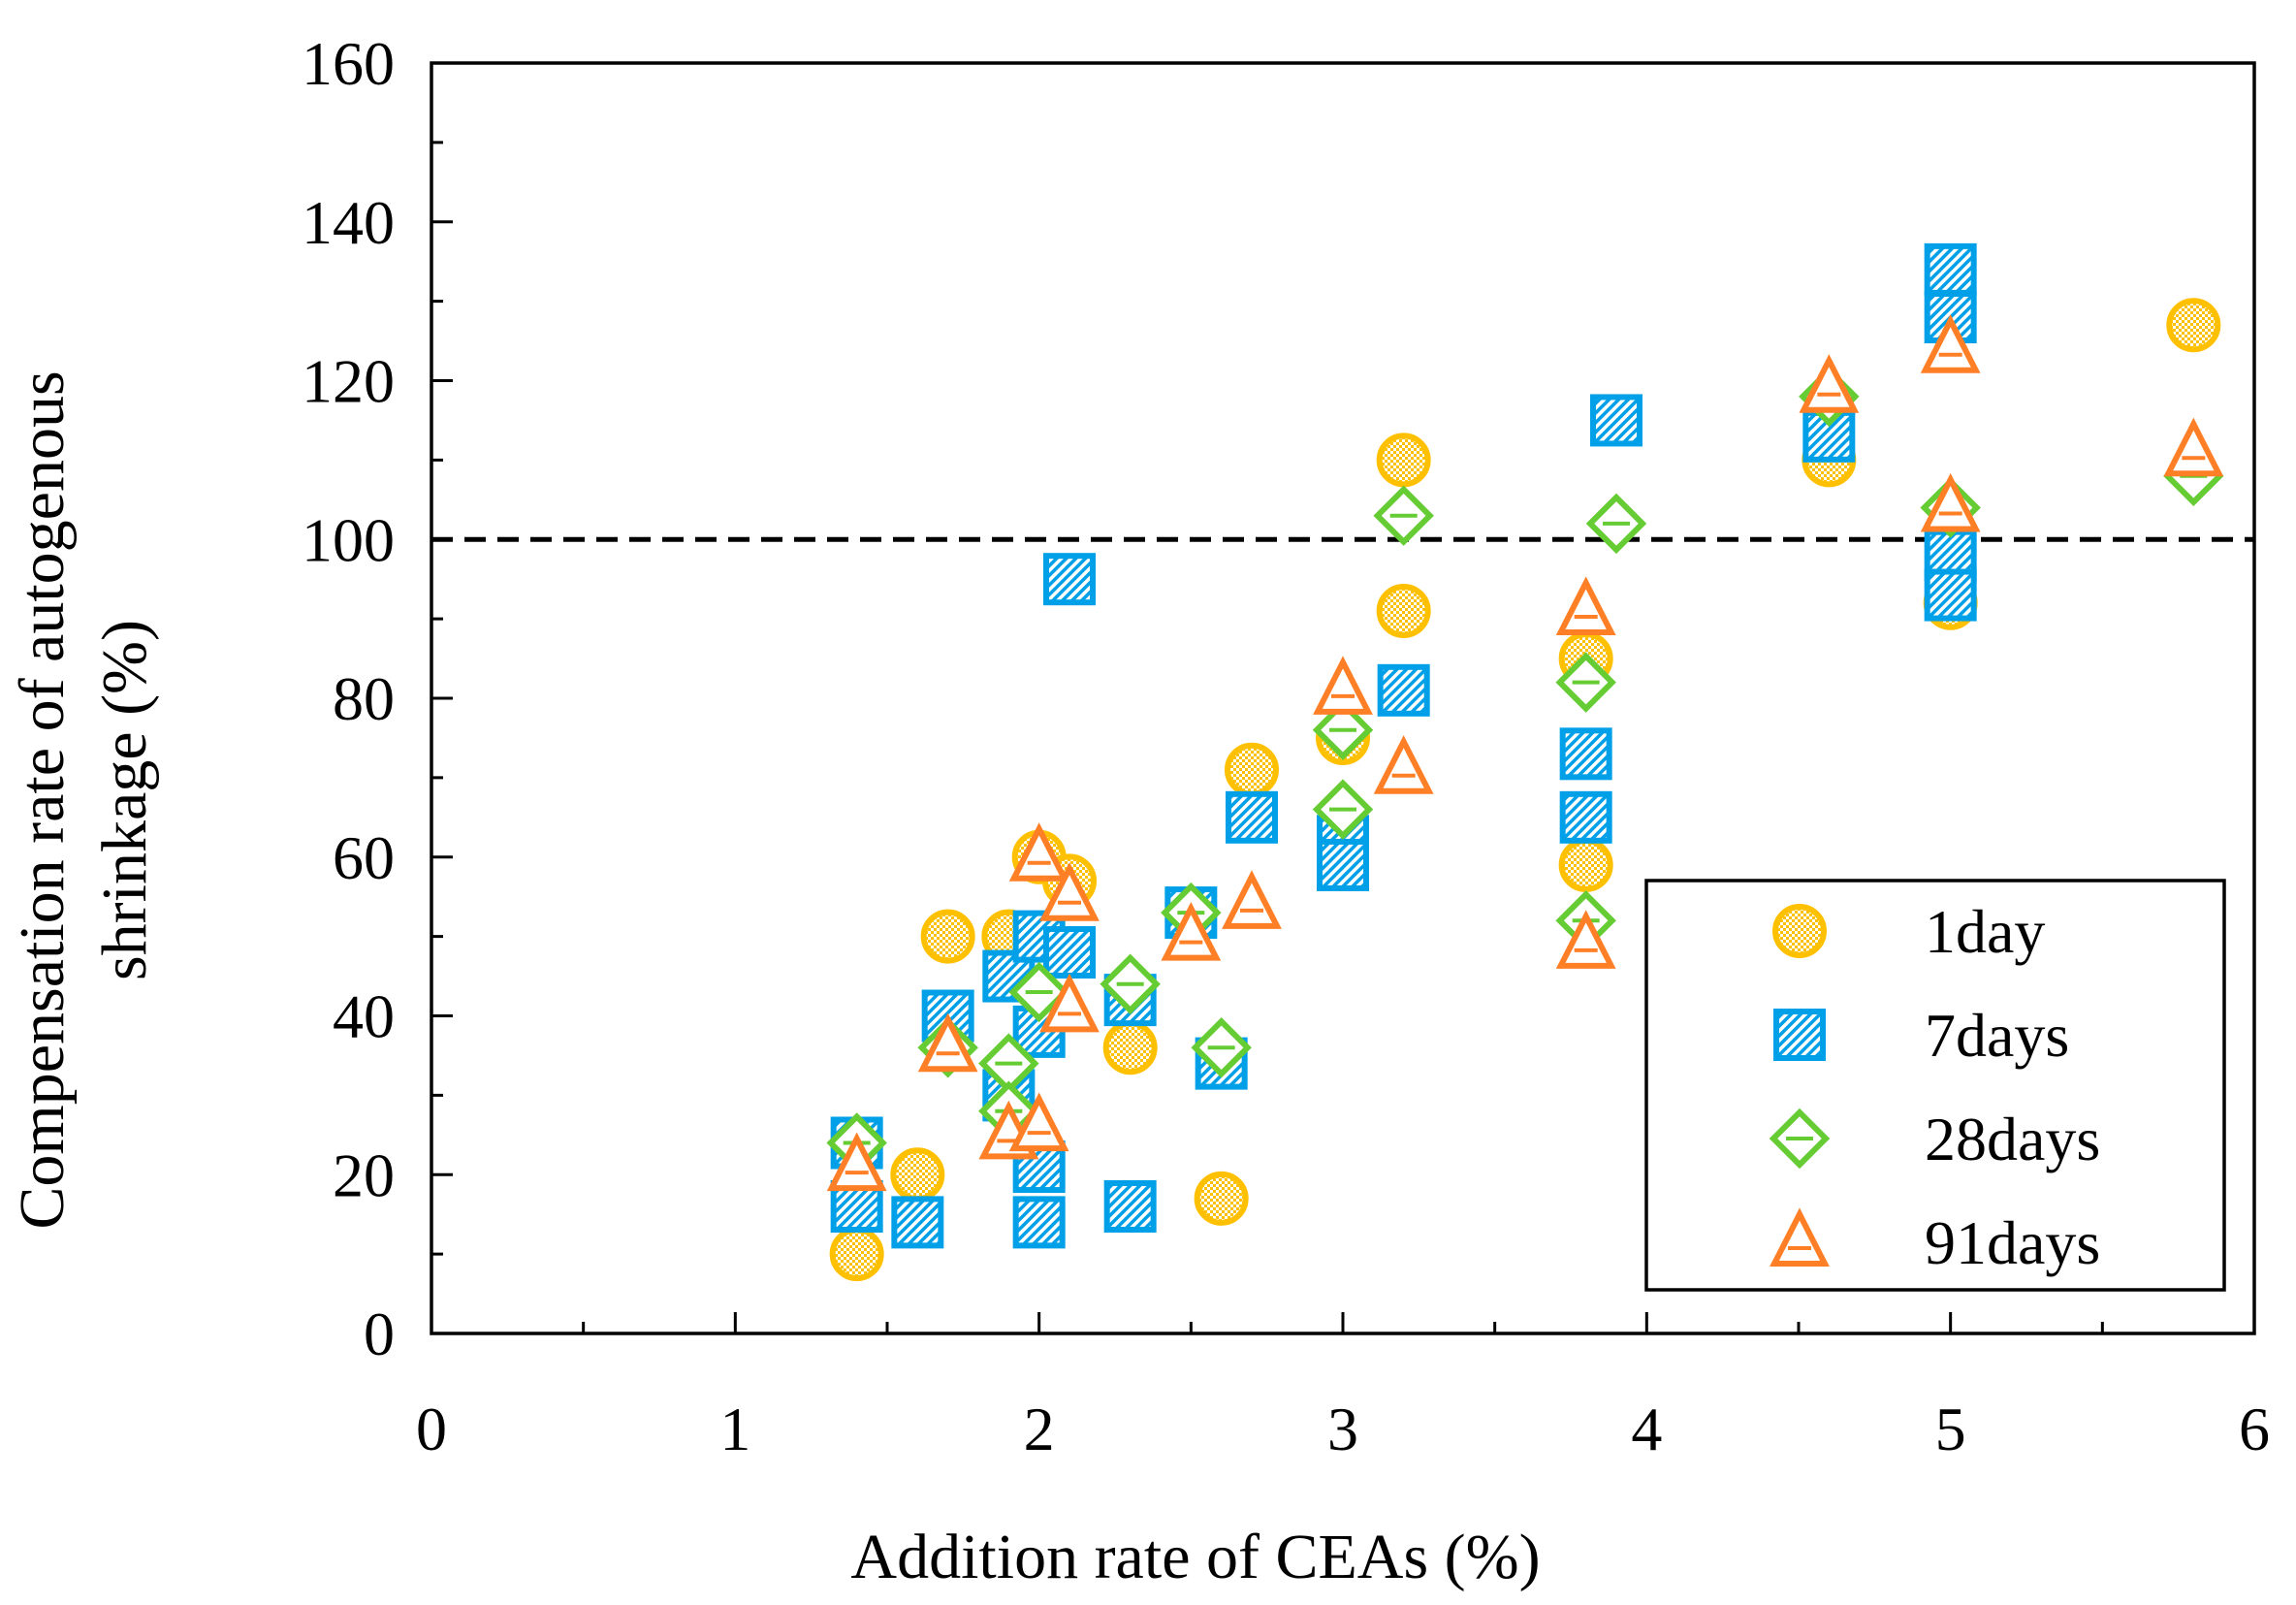 Image resolution: width=2296 pixels, height=1605 pixels. Describe the element at coordinates (1039, 1429) in the screenshot. I see `x-tick-label: 2` at that location.